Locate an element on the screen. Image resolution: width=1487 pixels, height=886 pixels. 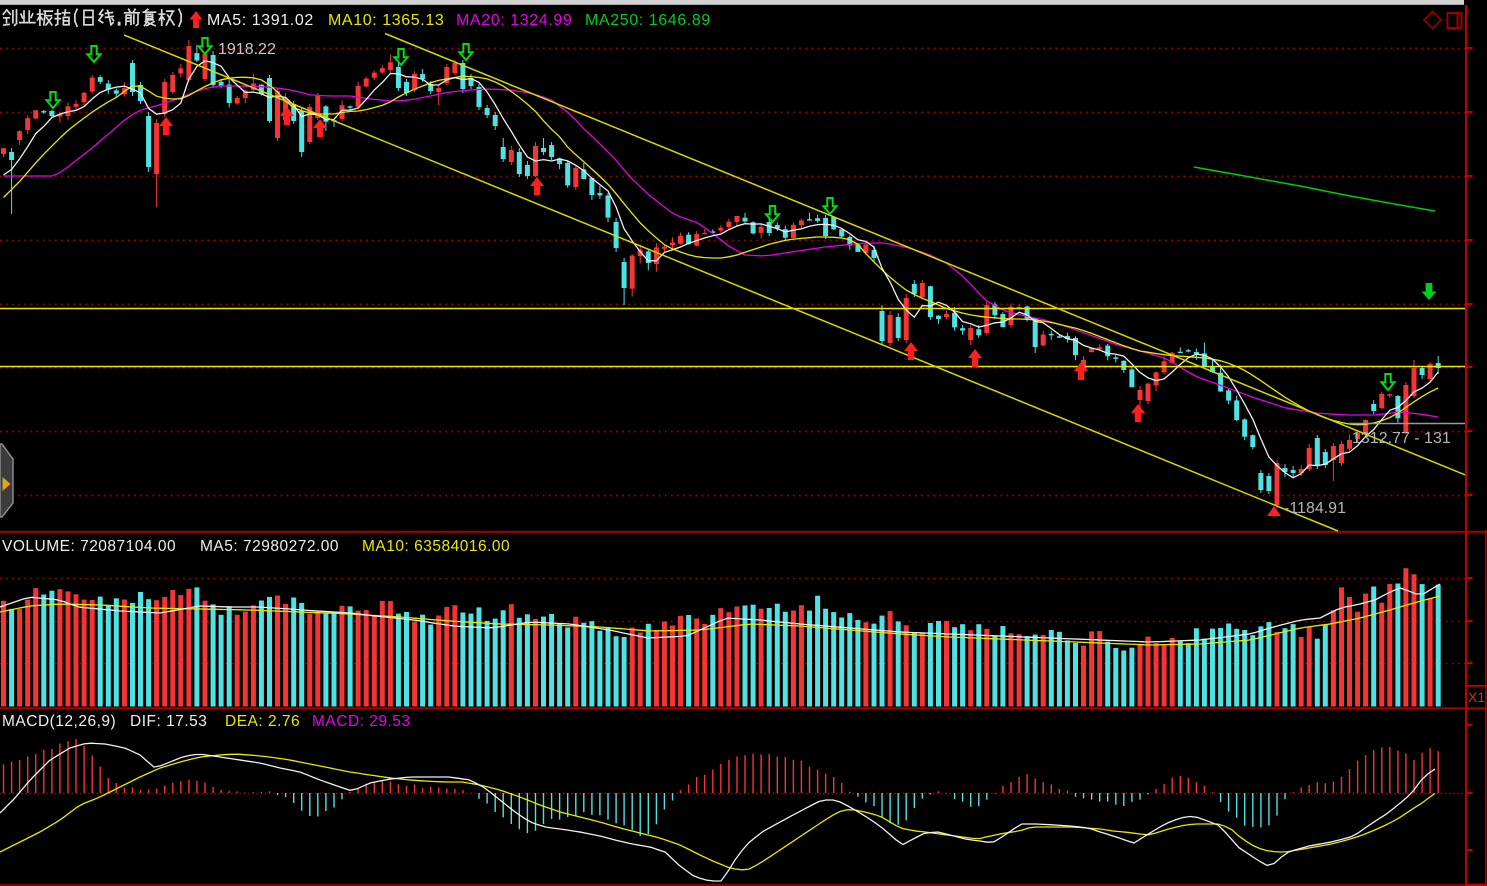
svg-text: MA20: 1324.99 is located at coordinates (514, 20).